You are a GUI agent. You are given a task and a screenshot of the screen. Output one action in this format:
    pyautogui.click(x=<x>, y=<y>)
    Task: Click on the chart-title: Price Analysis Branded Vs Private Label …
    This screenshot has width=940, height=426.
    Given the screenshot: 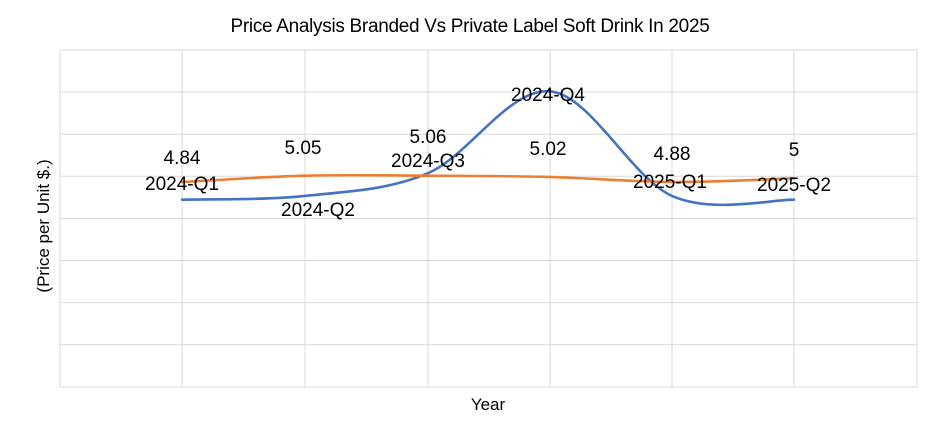 What is the action you would take?
    pyautogui.click(x=470, y=26)
    